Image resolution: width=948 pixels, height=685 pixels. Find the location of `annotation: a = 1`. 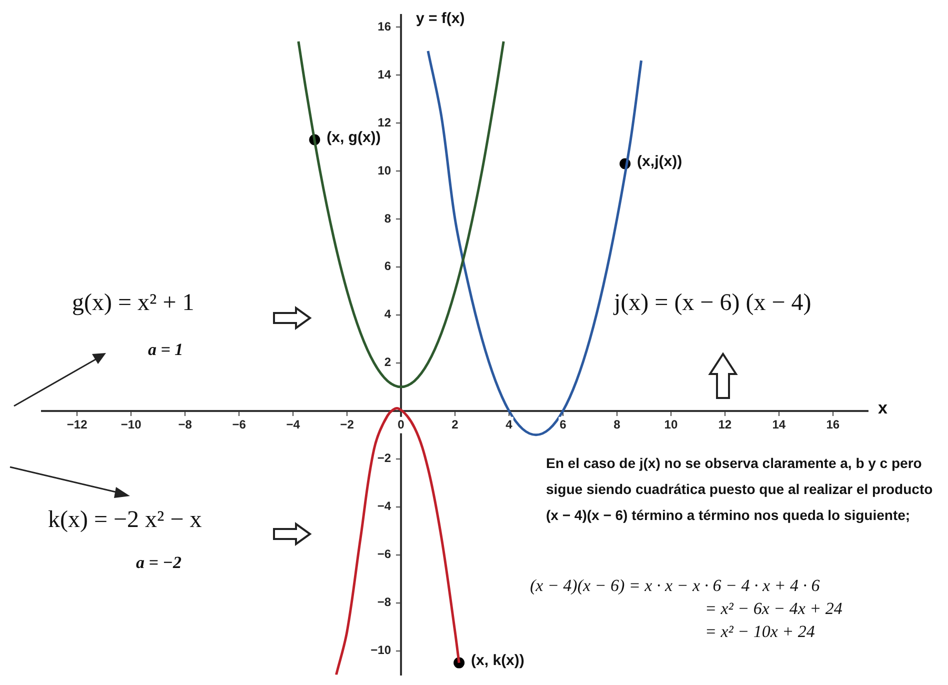

annotation: a = 1 is located at coordinates (166, 350).